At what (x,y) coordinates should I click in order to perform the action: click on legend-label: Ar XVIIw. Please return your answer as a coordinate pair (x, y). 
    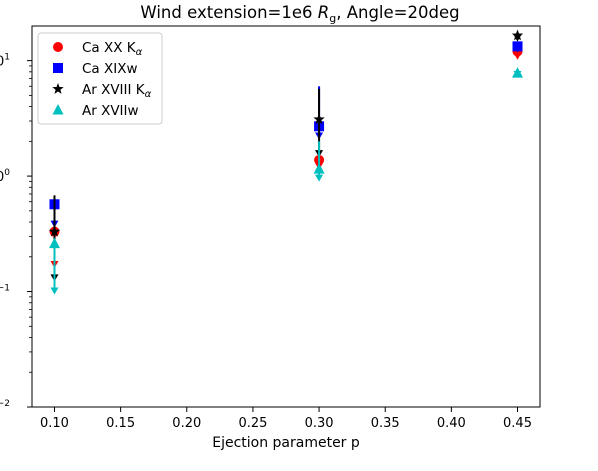
    Looking at the image, I should click on (110, 111).